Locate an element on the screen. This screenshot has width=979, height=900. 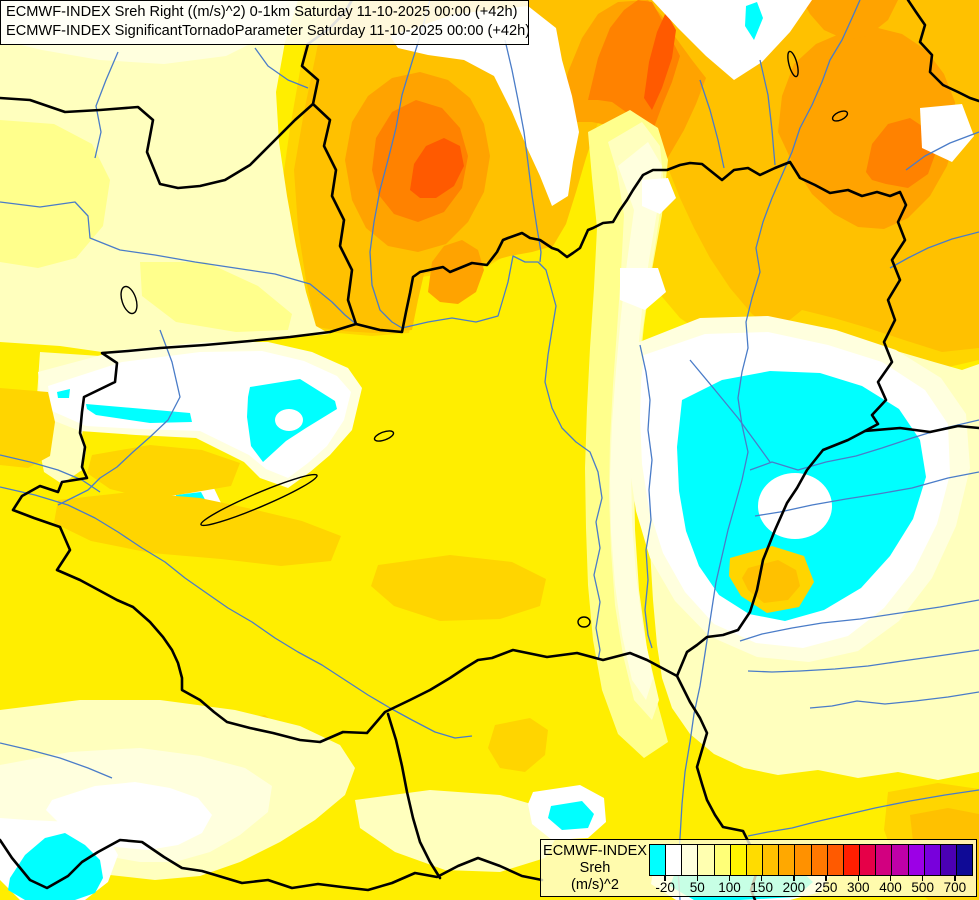
lake-velence-outline is located at coordinates (384, 436).